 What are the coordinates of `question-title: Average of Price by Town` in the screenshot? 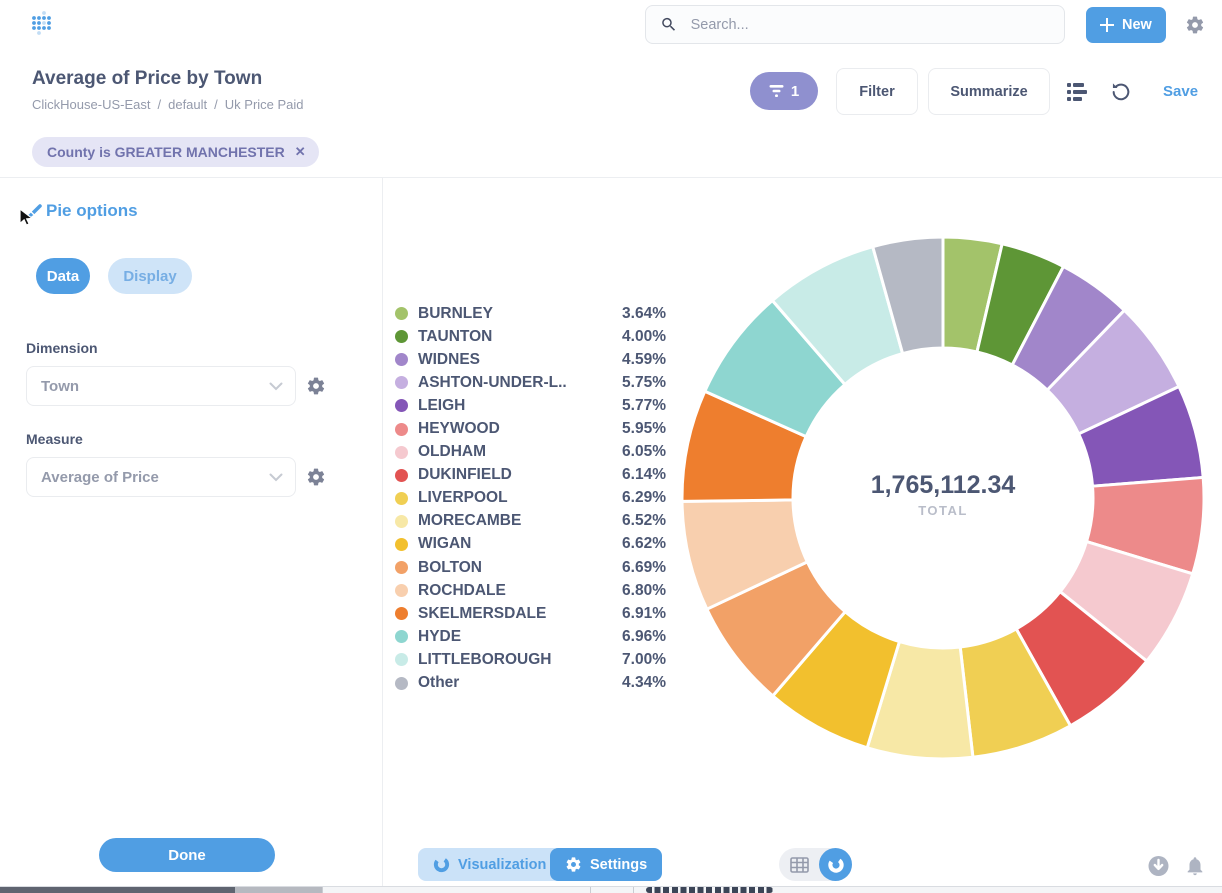 It's located at (147, 78).